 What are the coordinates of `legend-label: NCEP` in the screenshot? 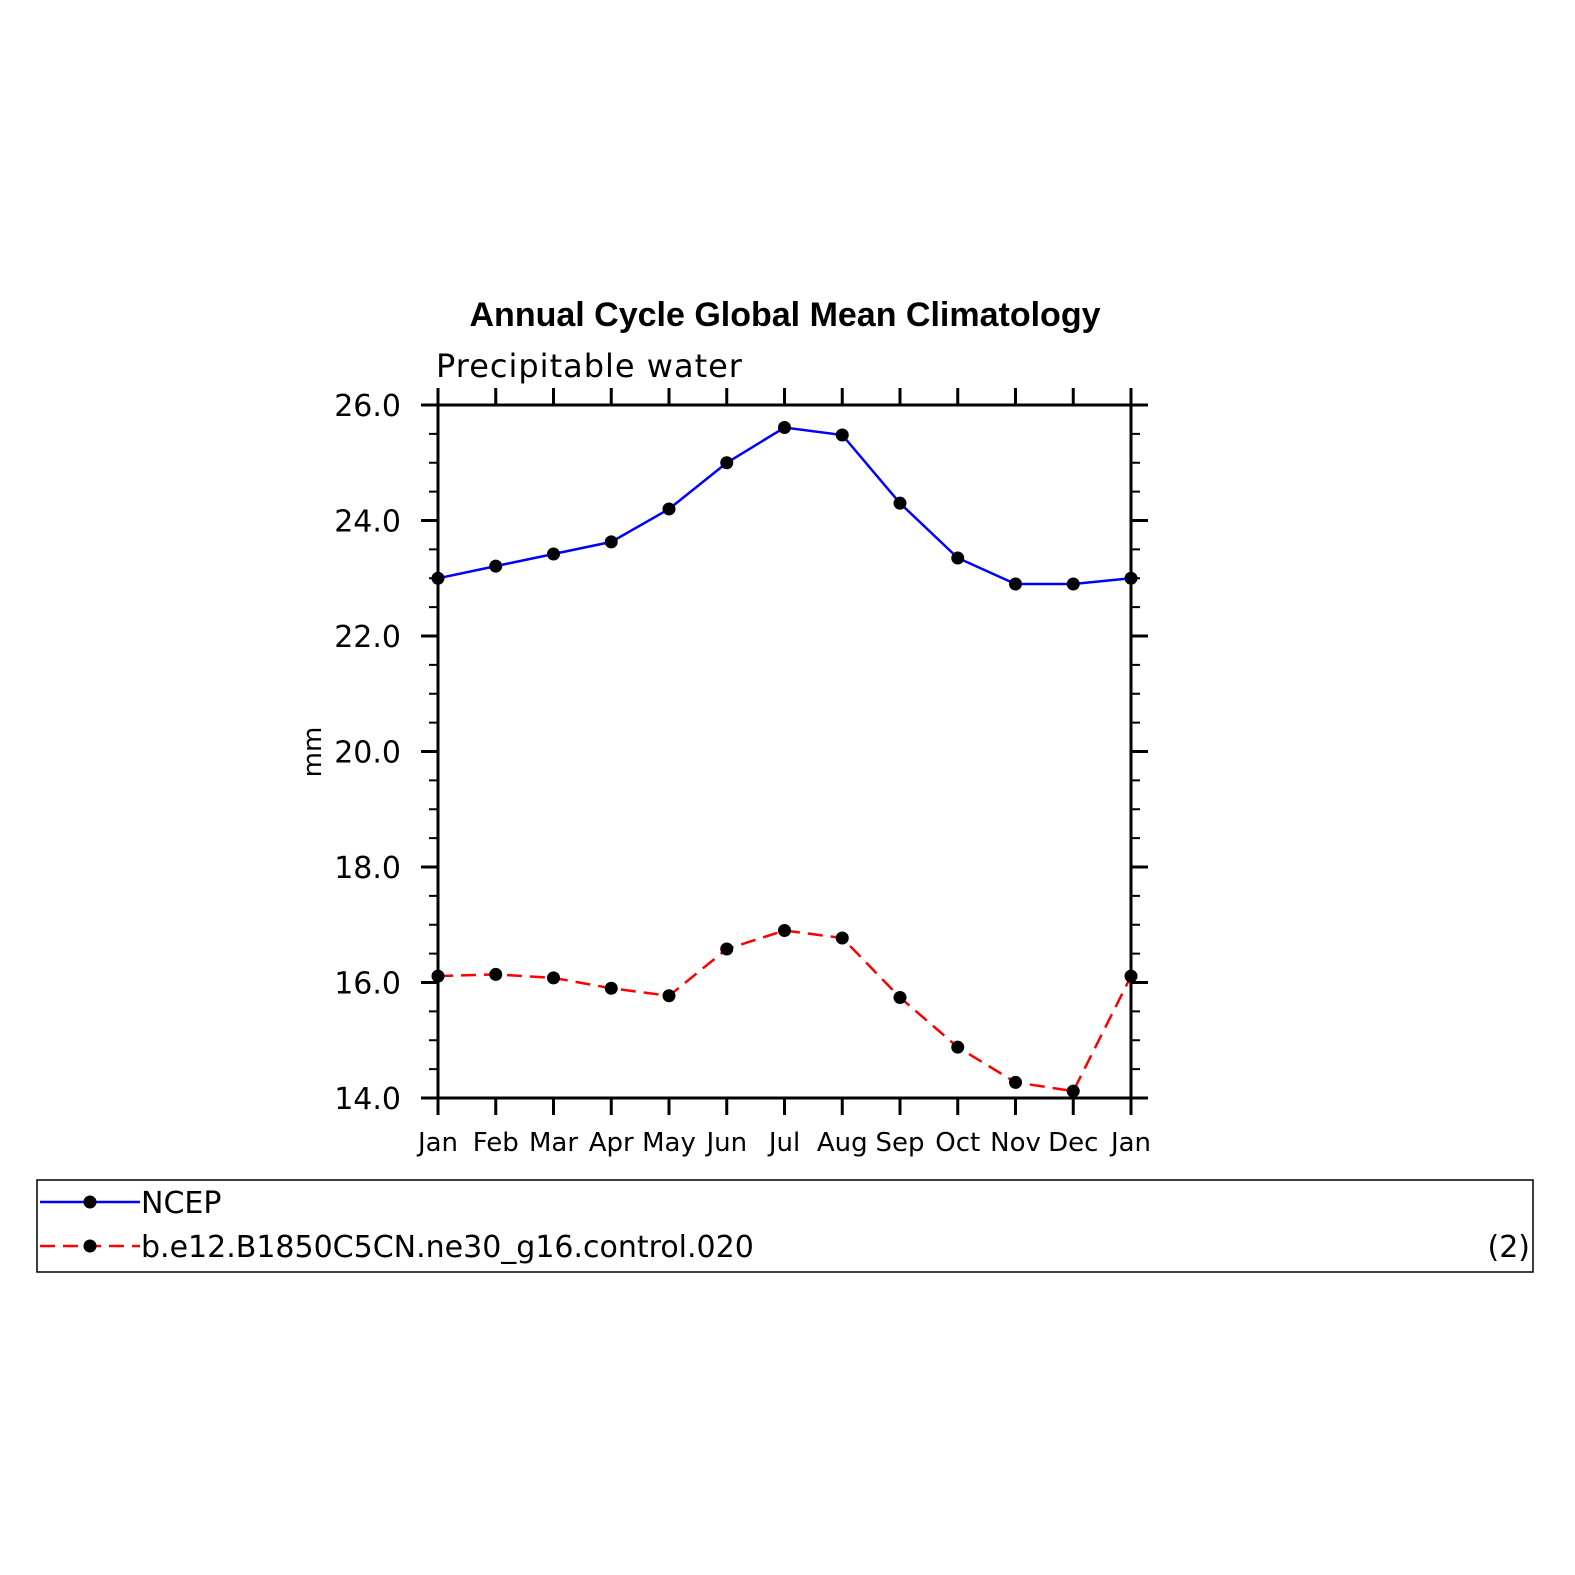 It's located at (181, 1203).